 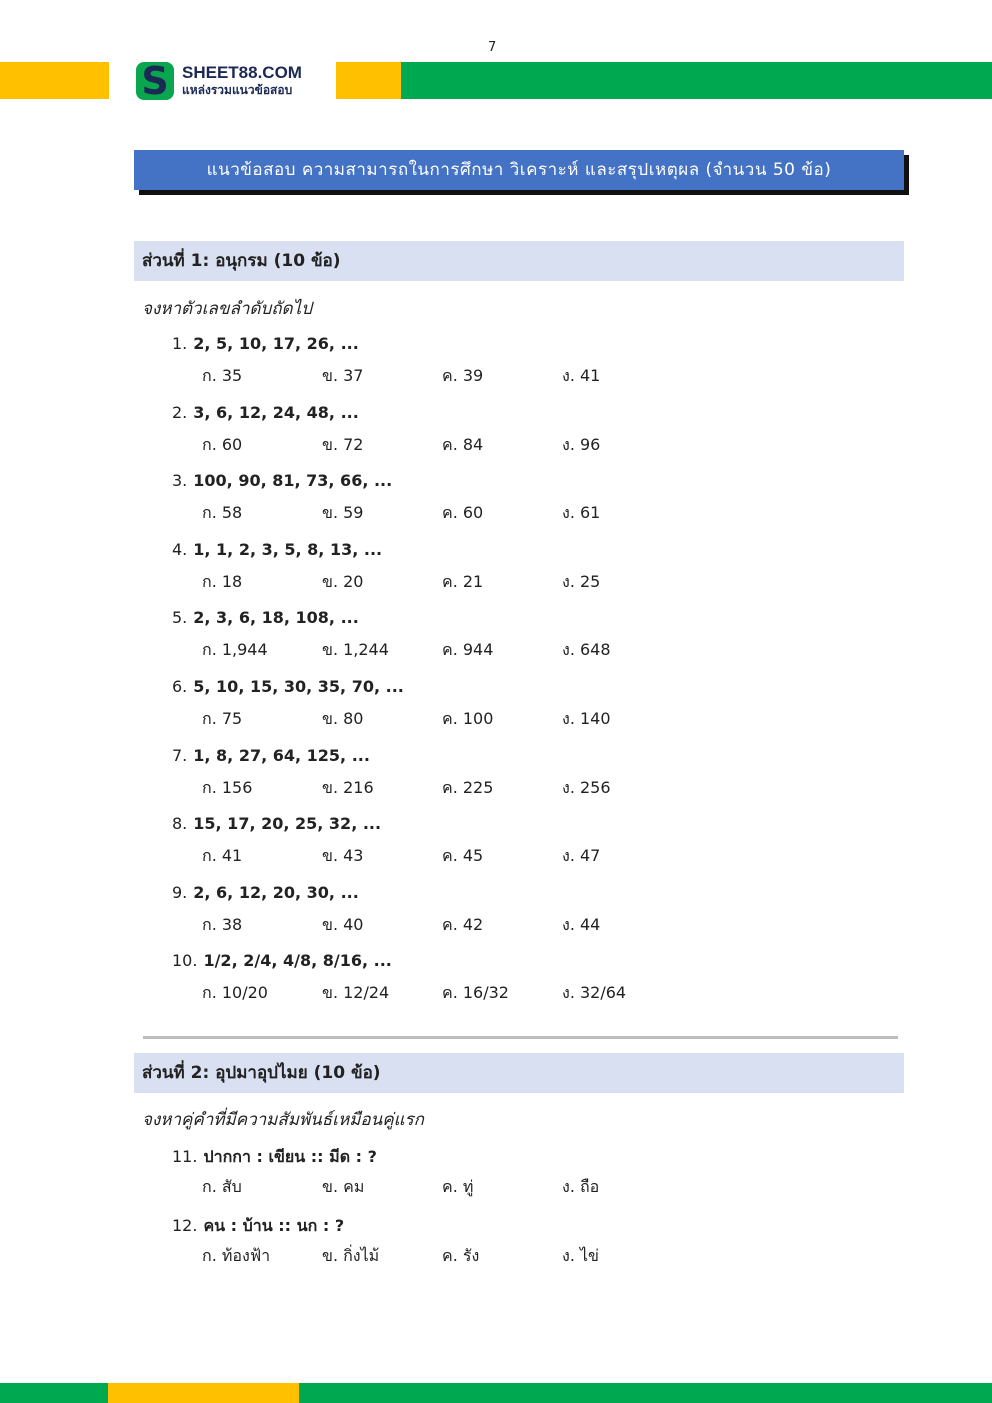 What do you see at coordinates (185, 1156) in the screenshot?
I see `question-number: 11.` at bounding box center [185, 1156].